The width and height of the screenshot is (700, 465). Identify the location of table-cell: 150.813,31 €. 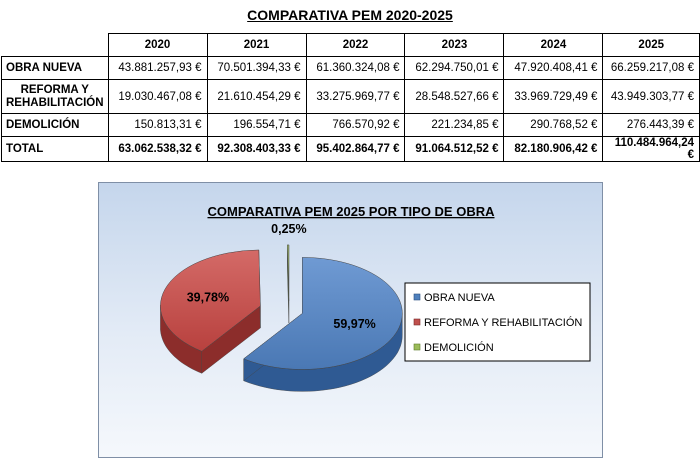
(157, 125).